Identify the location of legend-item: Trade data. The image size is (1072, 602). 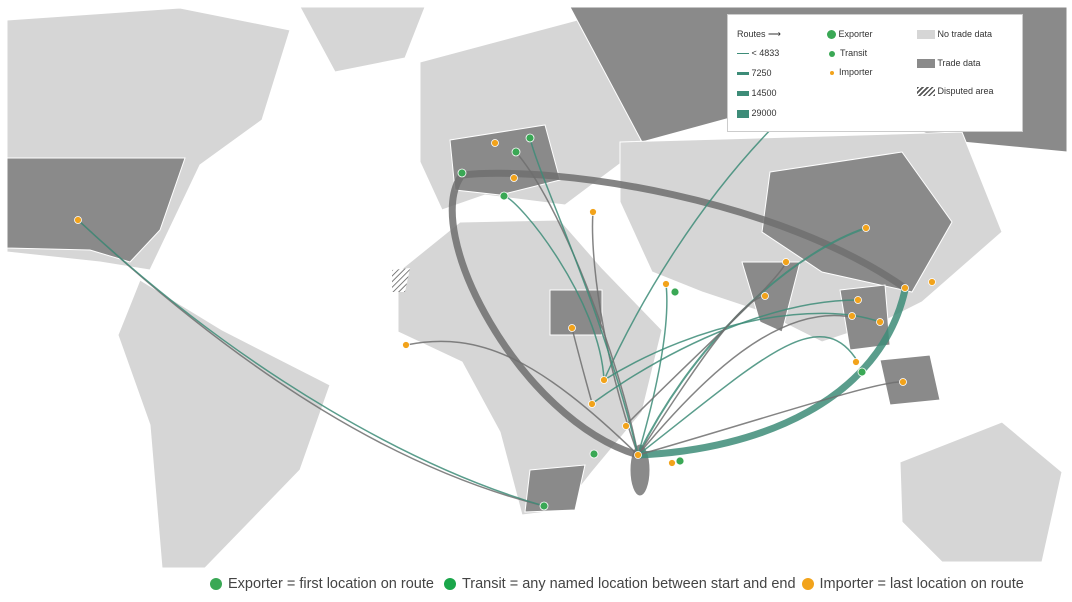
(949, 63).